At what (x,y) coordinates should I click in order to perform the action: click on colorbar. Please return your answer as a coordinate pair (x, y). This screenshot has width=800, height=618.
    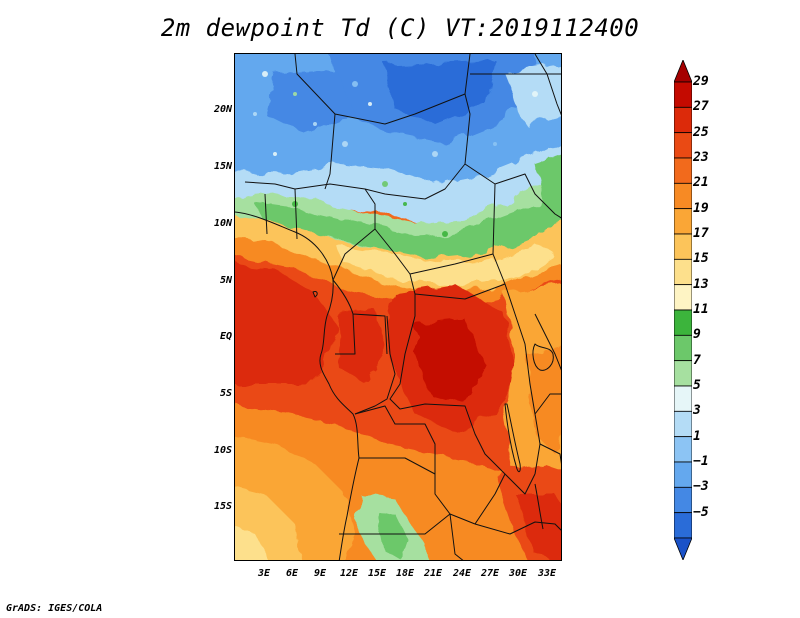
    Looking at the image, I should click on (683, 310).